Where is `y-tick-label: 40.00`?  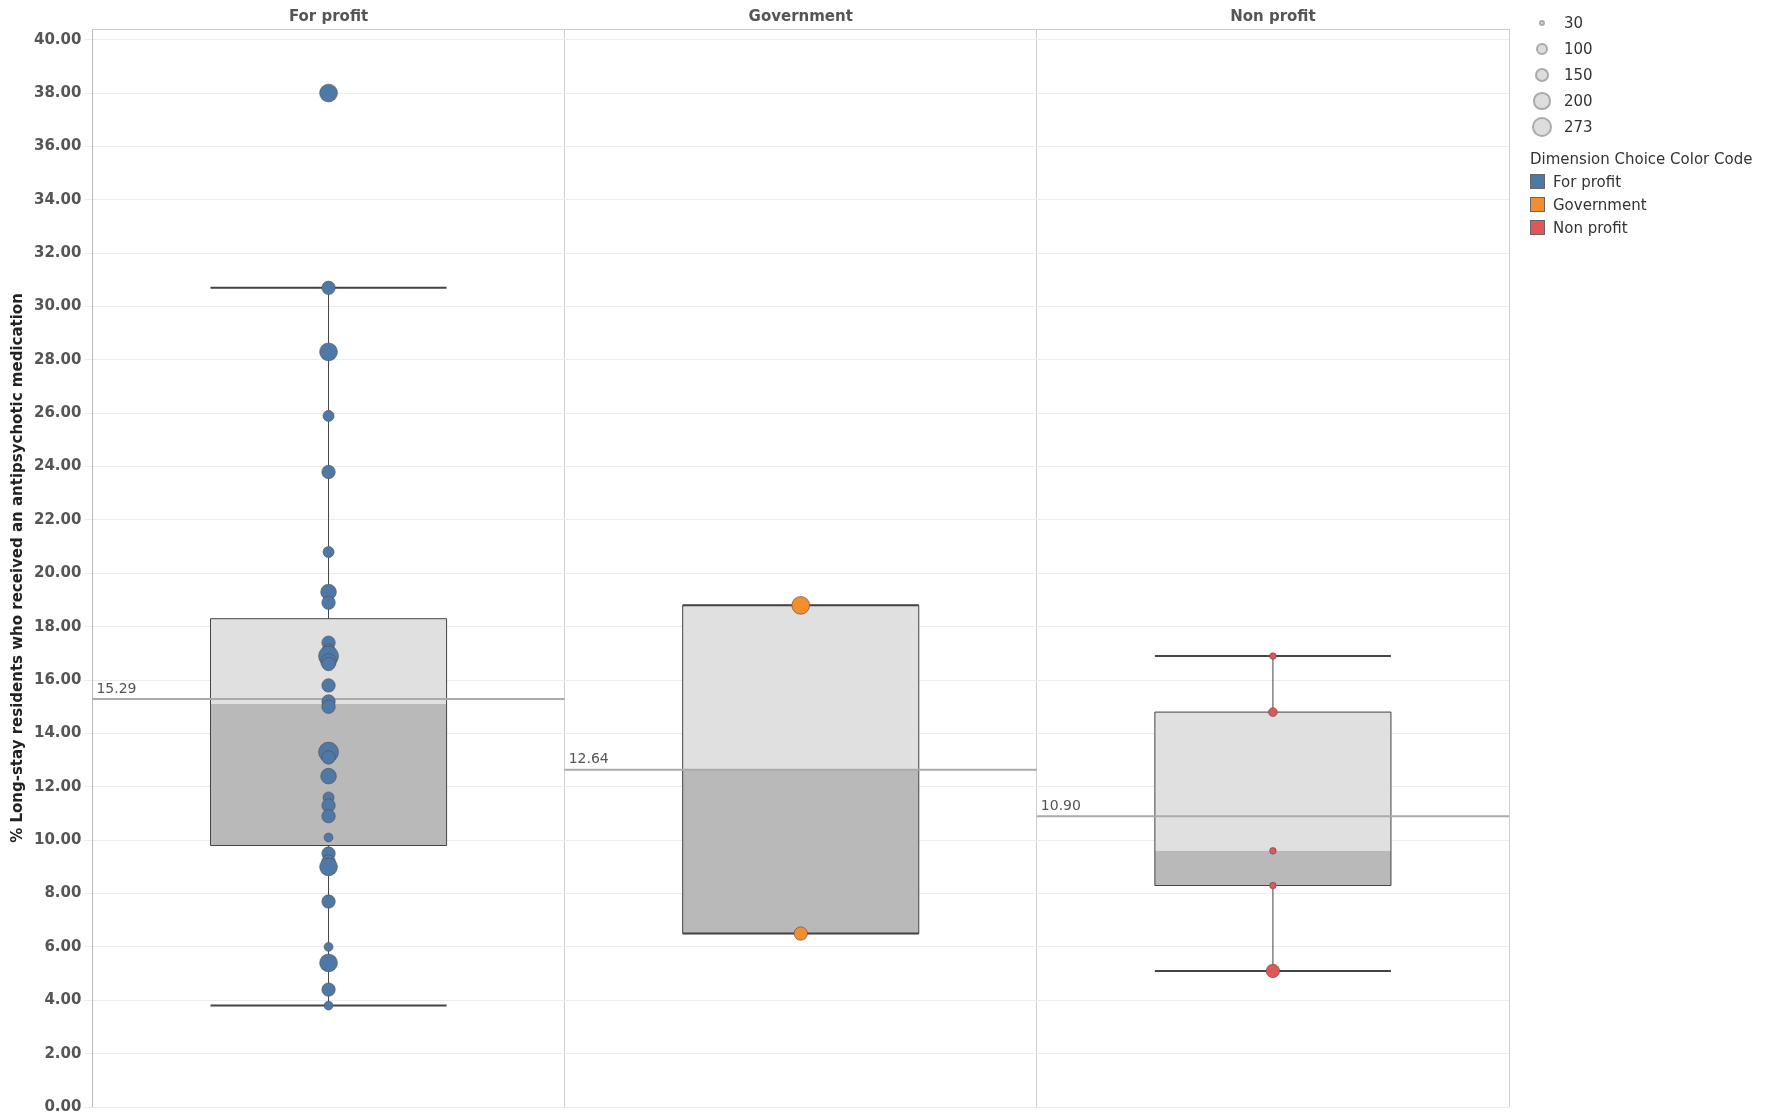 y-tick-label: 40.00 is located at coordinates (57, 38).